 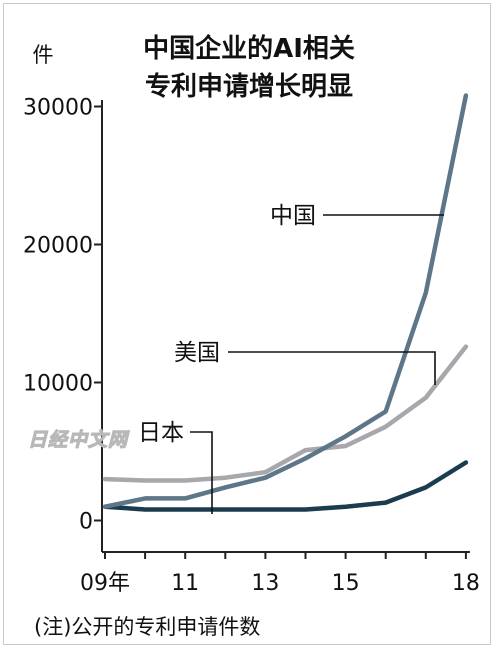 What do you see at coordinates (185, 583) in the screenshot?
I see `x-tick-label: 11` at bounding box center [185, 583].